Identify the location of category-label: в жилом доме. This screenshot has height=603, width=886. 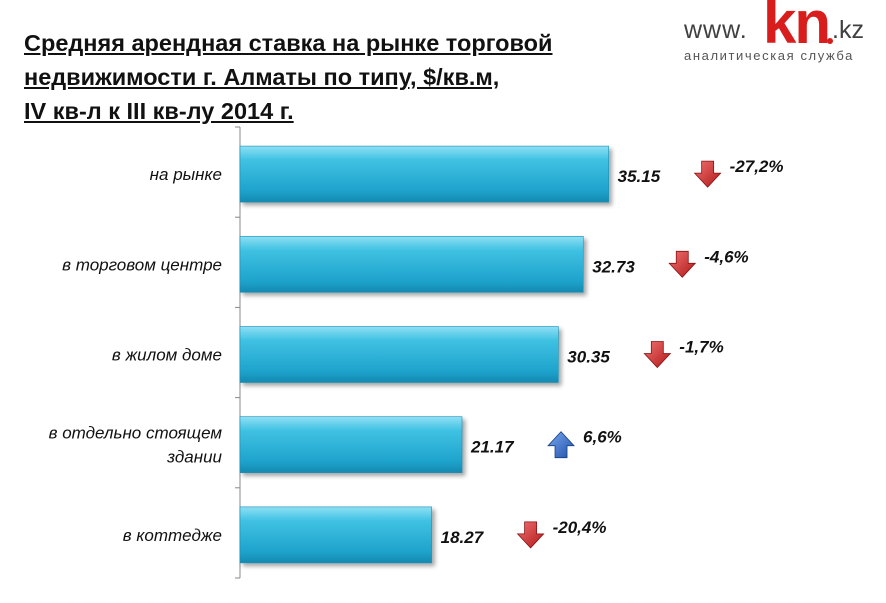
(167, 355).